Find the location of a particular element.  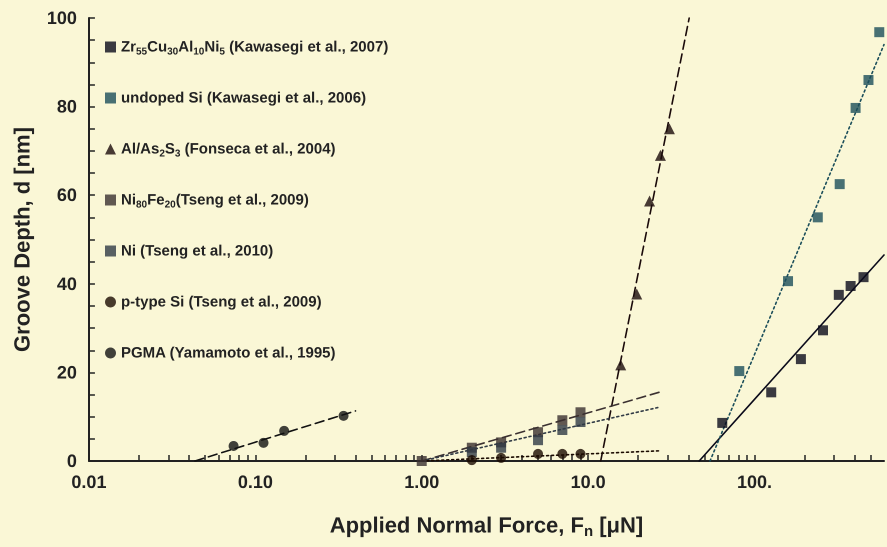

y-axis-title: Groove Depth, d [nm] is located at coordinates (22, 239).